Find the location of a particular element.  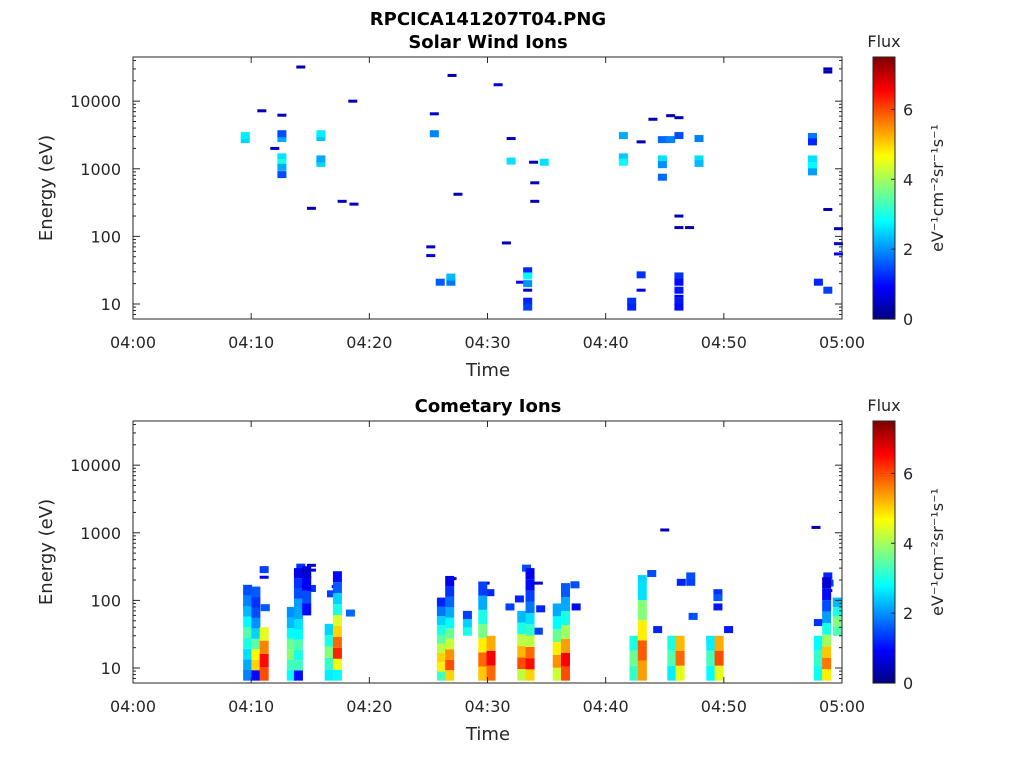

x-tick-label: 04:00 is located at coordinates (133, 706).